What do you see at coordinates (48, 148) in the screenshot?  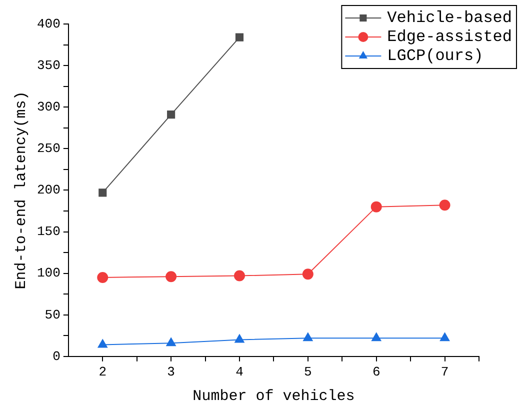 I see `y-tick-label: 250` at bounding box center [48, 148].